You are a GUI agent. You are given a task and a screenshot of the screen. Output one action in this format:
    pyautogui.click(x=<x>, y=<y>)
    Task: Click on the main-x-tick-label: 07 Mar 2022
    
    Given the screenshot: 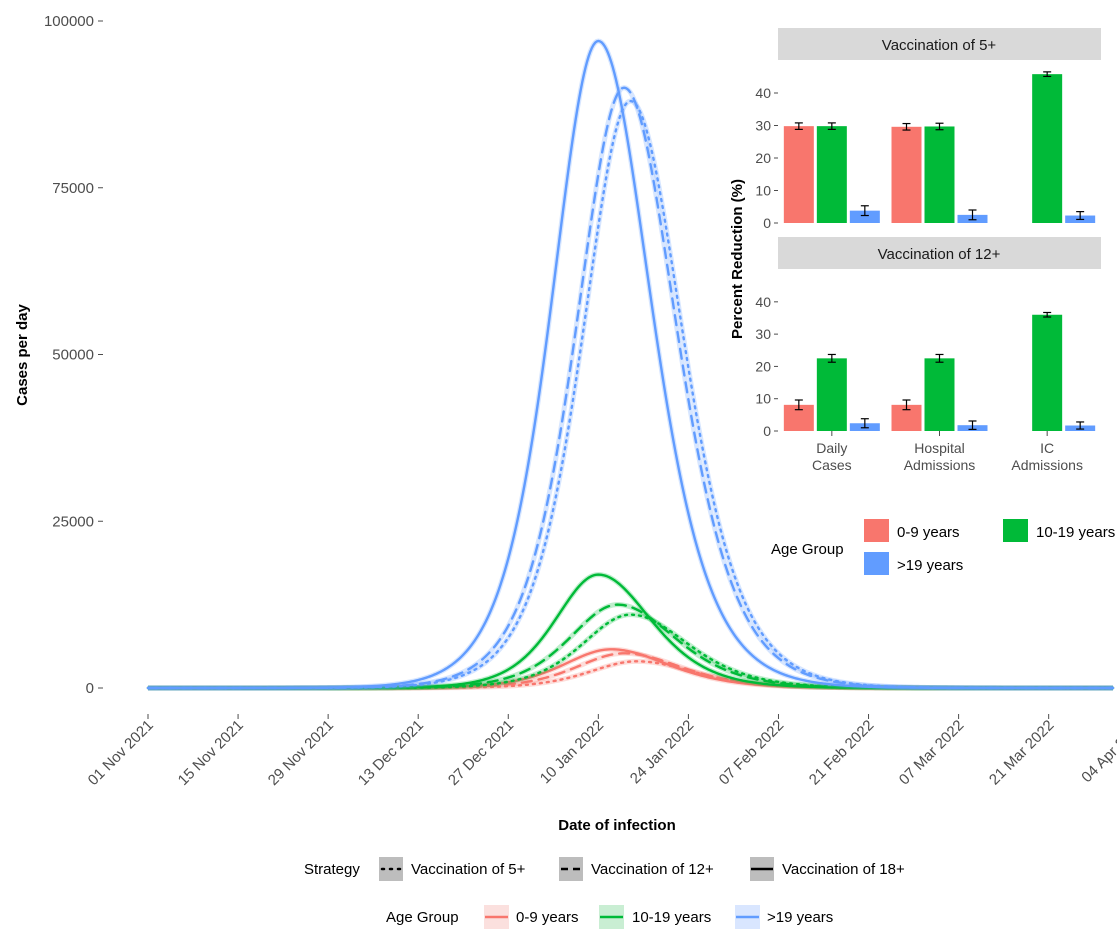 What is the action you would take?
    pyautogui.click(x=932, y=753)
    